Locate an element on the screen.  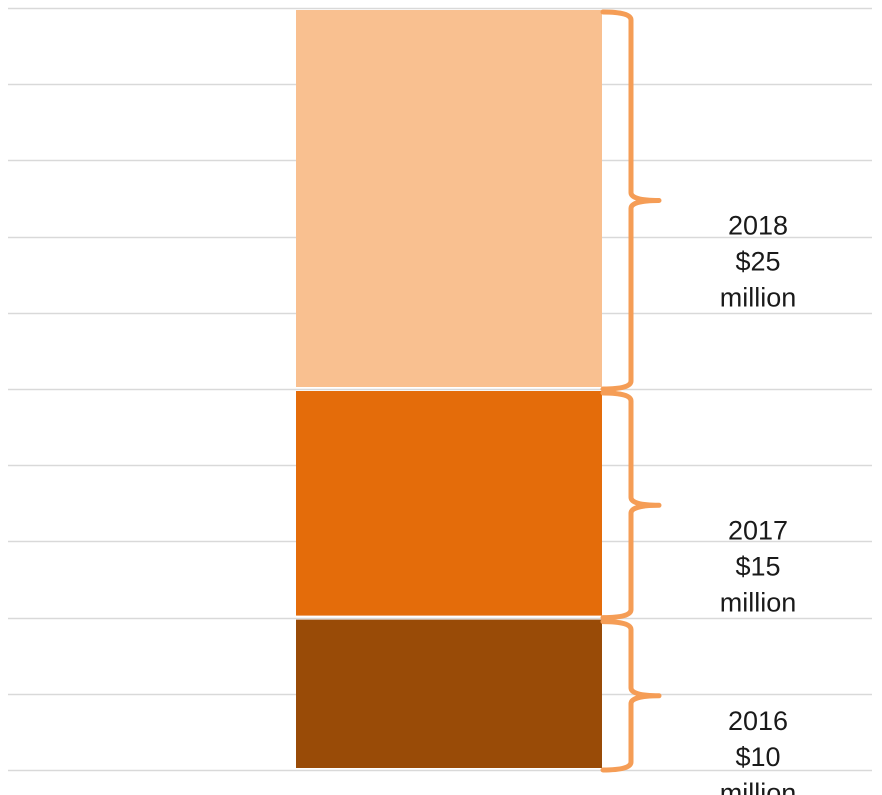
segment-label-2016: 2016 $10 million is located at coordinates (758, 750).